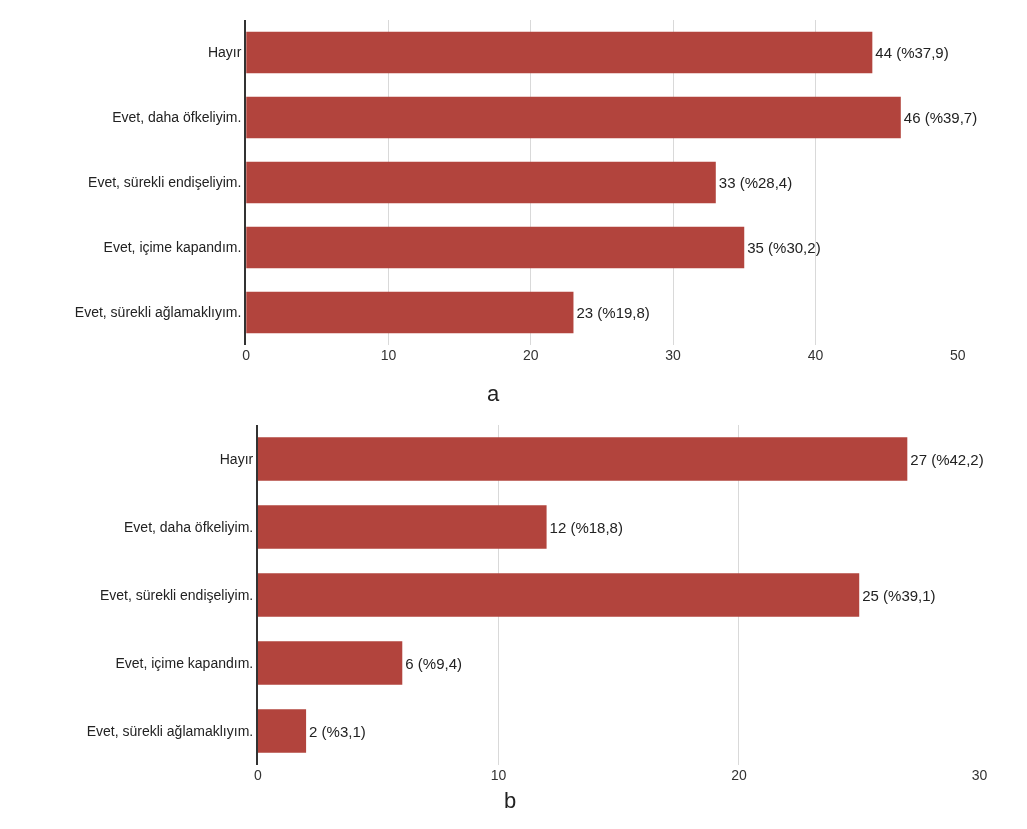 Image resolution: width=1027 pixels, height=829 pixels. Describe the element at coordinates (899, 595) in the screenshot. I see `data-label: 25 (%39,1)` at that location.